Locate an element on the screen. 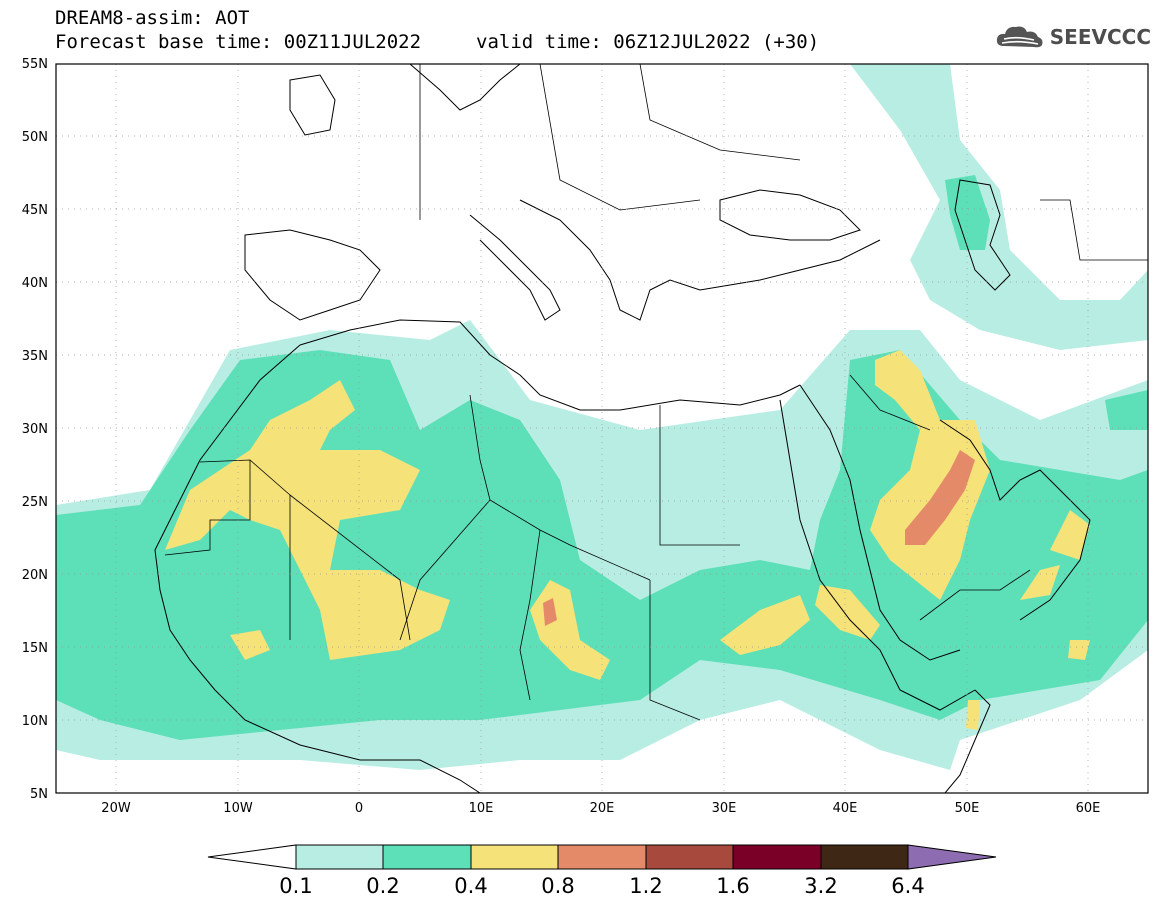  aot-band-0.4-sahara is located at coordinates (307, 520).